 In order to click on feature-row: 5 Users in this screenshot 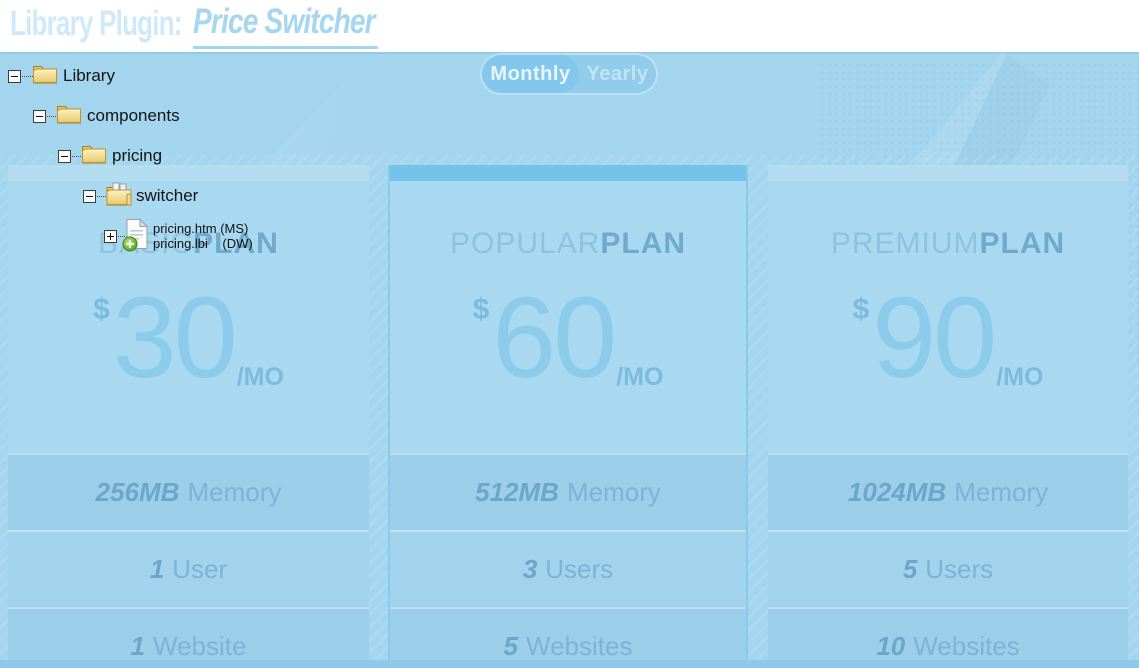, I will do `click(948, 568)`.